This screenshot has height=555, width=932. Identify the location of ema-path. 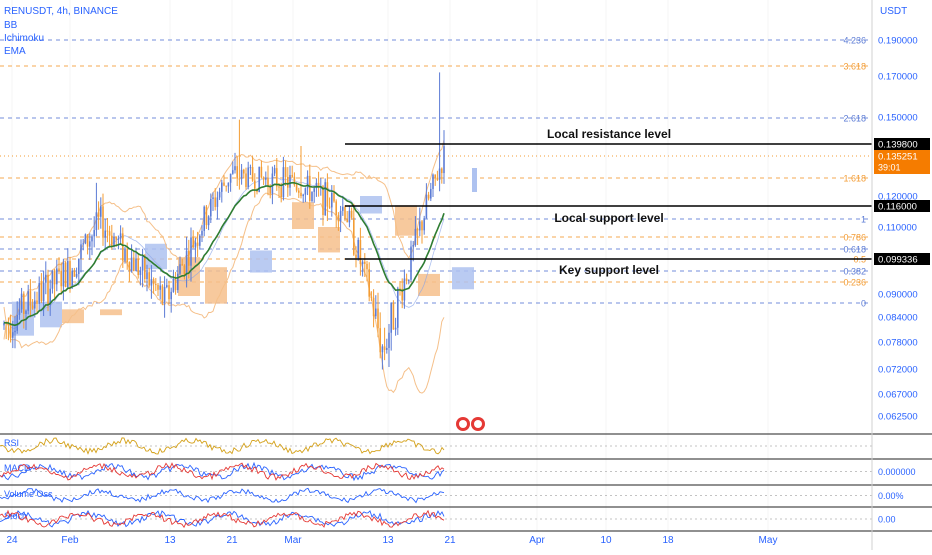
(224, 254).